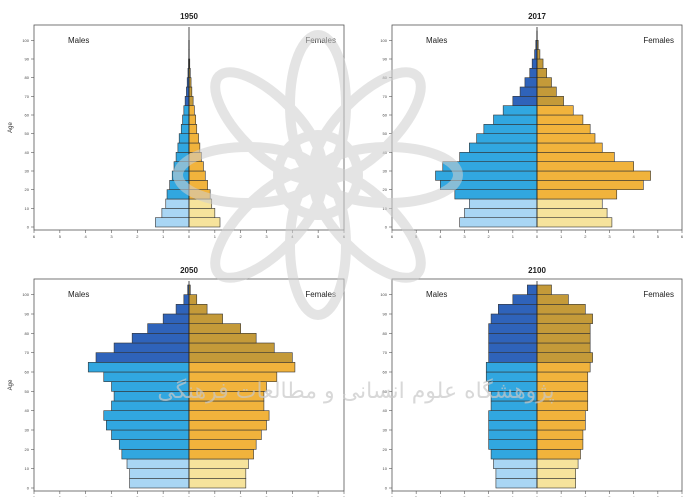 The height and width of the screenshot is (497, 684). What do you see at coordinates (355, 391) in the screenshot?
I see `watermark-text: پژوهشگاه علوم انسانی و مطالعات فرهنگی` at bounding box center [355, 391].